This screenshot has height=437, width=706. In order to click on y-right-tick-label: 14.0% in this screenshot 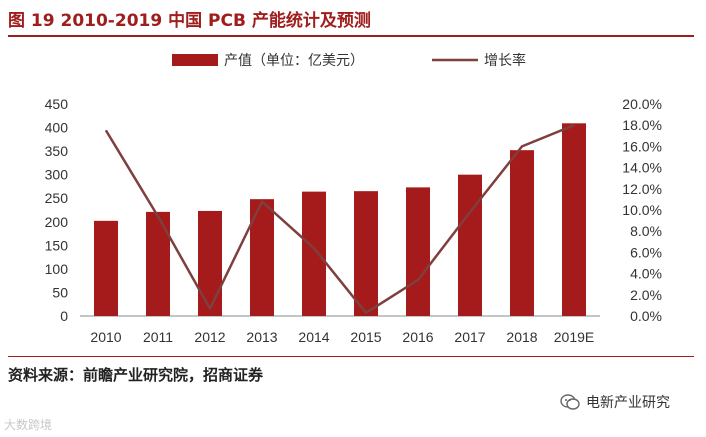, I will do `click(642, 168)`.